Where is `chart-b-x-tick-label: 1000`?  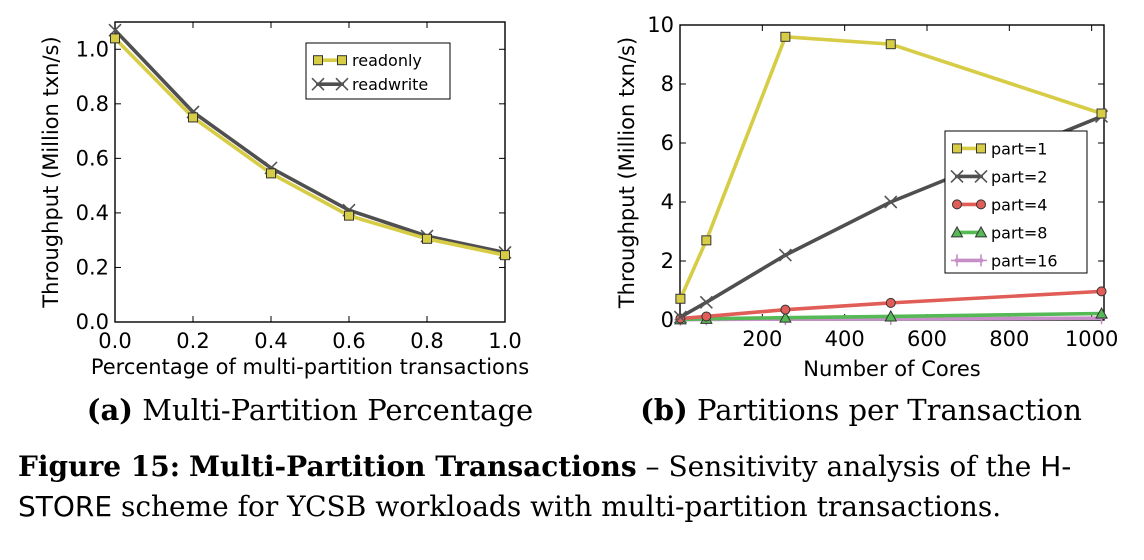 chart-b-x-tick-label: 1000 is located at coordinates (1091, 339).